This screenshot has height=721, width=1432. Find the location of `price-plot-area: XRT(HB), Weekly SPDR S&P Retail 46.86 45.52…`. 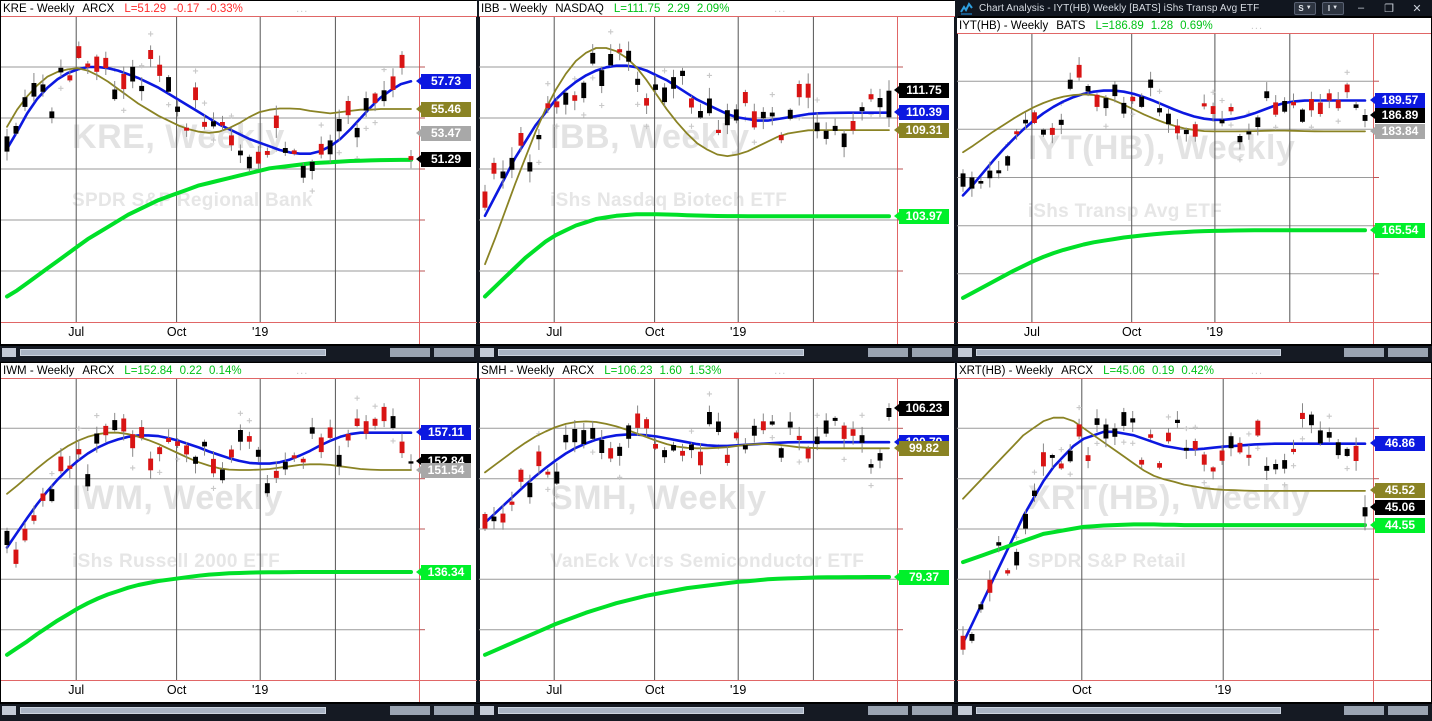

price-plot-area: XRT(HB), Weekly SPDR S&P Retail 46.86 45.52… is located at coordinates (1194, 540).